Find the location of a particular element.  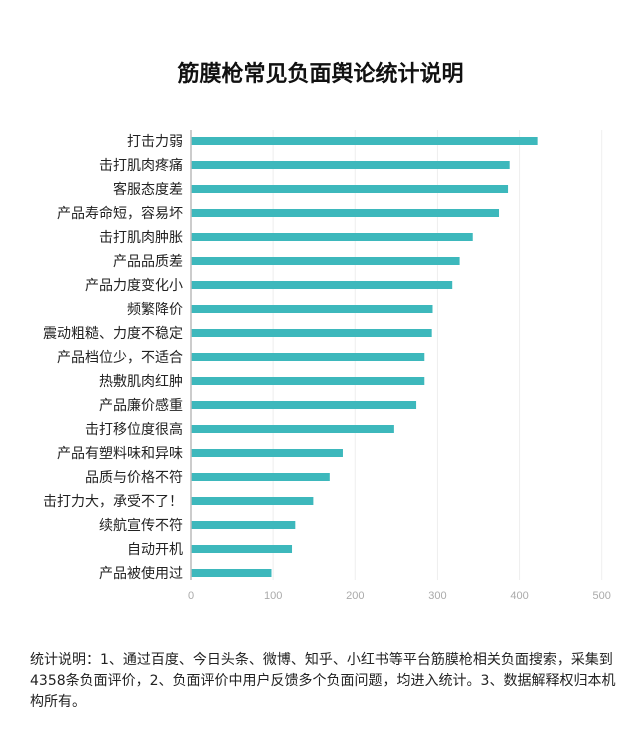

category-label: 产品力度变化小 is located at coordinates (134, 286).